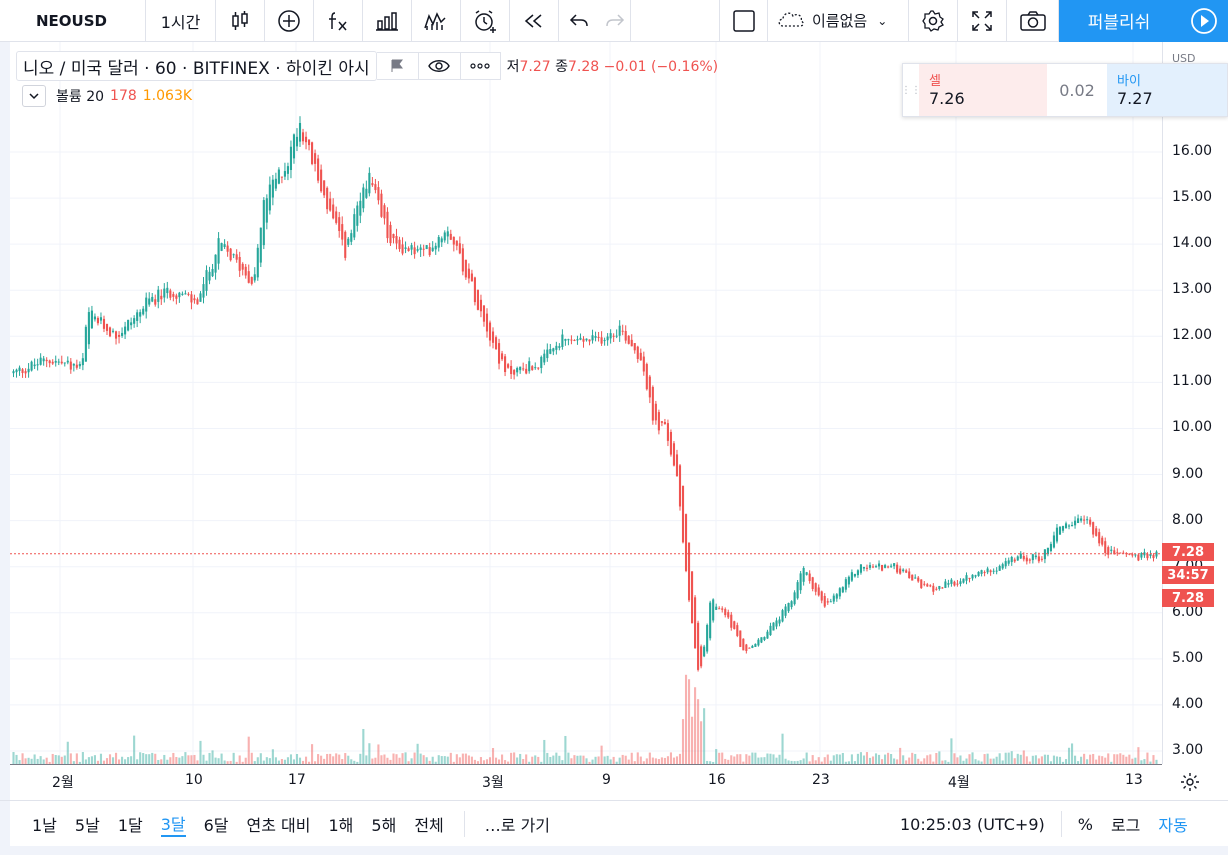 The image size is (1228, 855). Describe the element at coordinates (1192, 151) in the screenshot. I see `price-tick-label: 16.00` at that location.